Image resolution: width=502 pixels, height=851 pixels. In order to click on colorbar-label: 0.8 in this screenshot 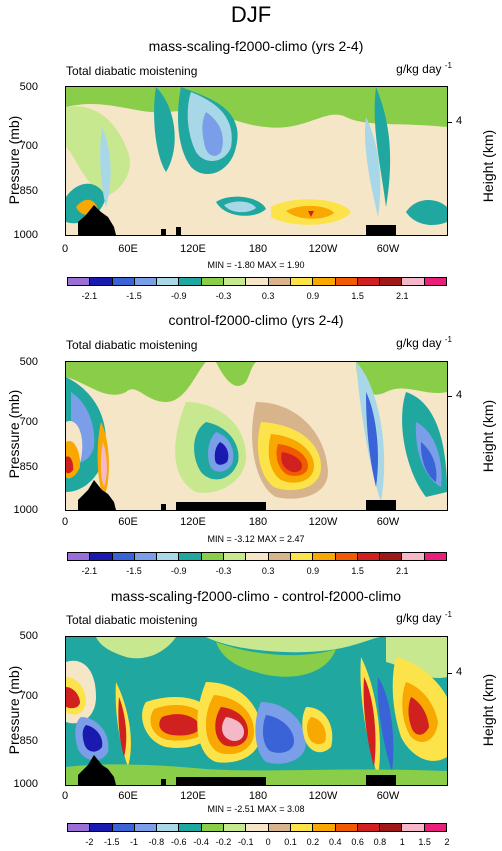, I will do `click(380, 842)`.